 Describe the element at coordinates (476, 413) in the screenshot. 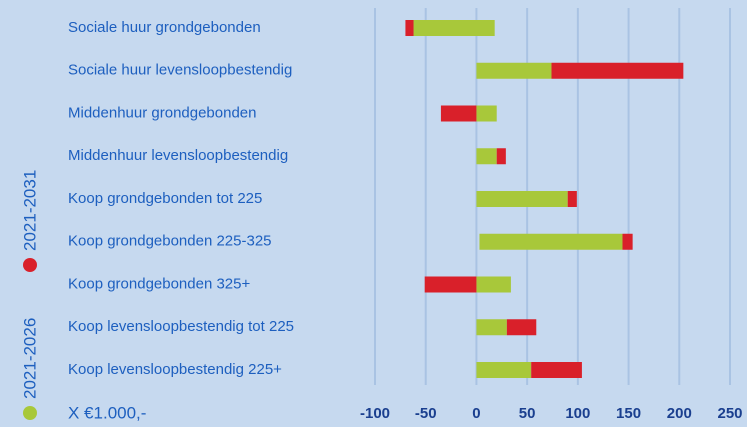

I see `x-tick-label: 0` at that location.